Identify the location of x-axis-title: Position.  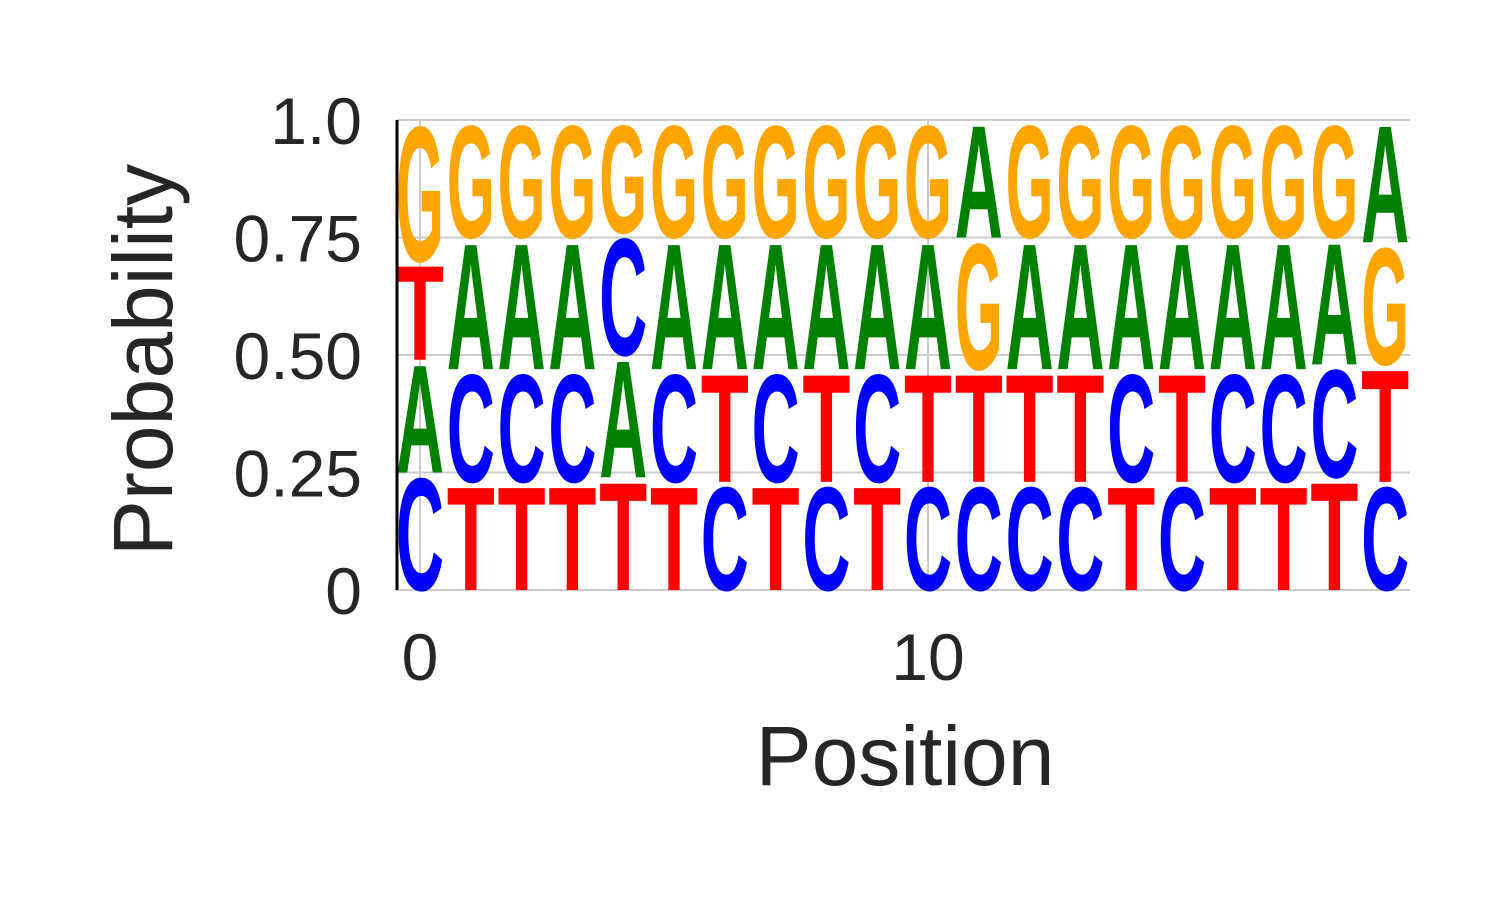
(905, 756).